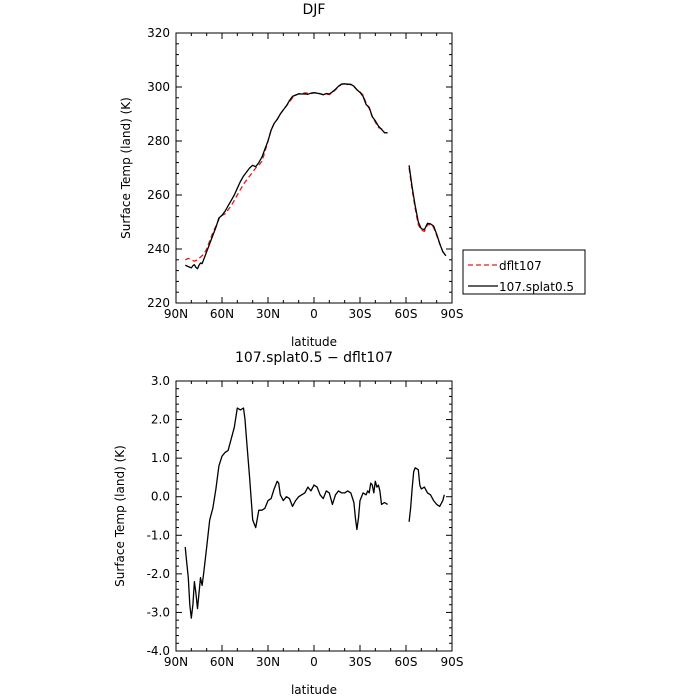 Image resolution: width=700 pixels, height=700 pixels. What do you see at coordinates (314, 358) in the screenshot?
I see `chart-title: 107.splat0.5 − dflt107` at bounding box center [314, 358].